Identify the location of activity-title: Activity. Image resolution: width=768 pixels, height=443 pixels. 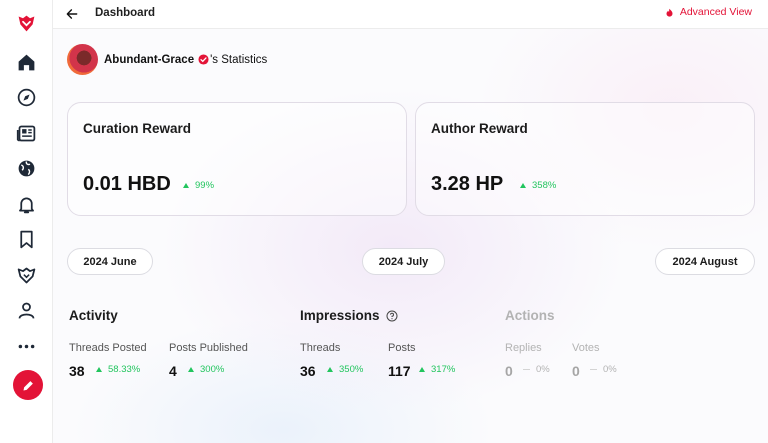
(93, 315).